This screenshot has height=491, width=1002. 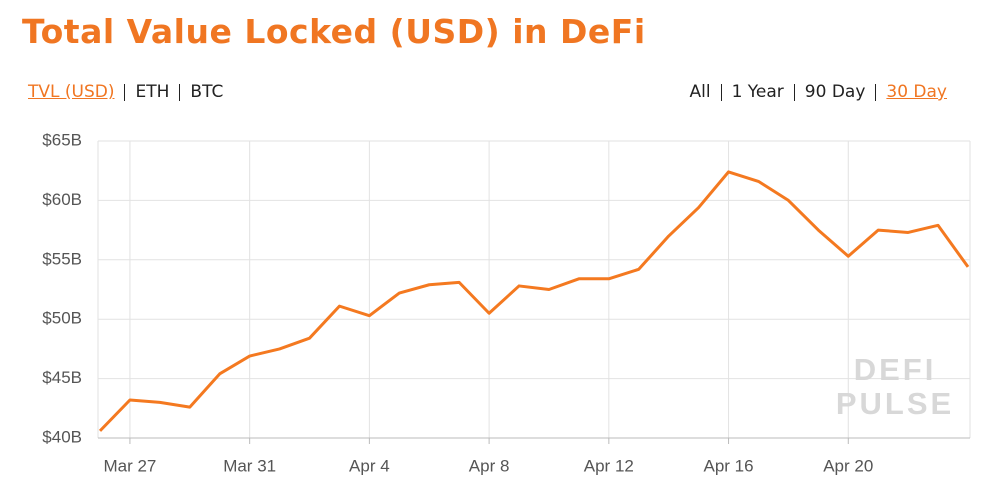 What do you see at coordinates (848, 465) in the screenshot?
I see `x-tick-label: Apr 20` at bounding box center [848, 465].